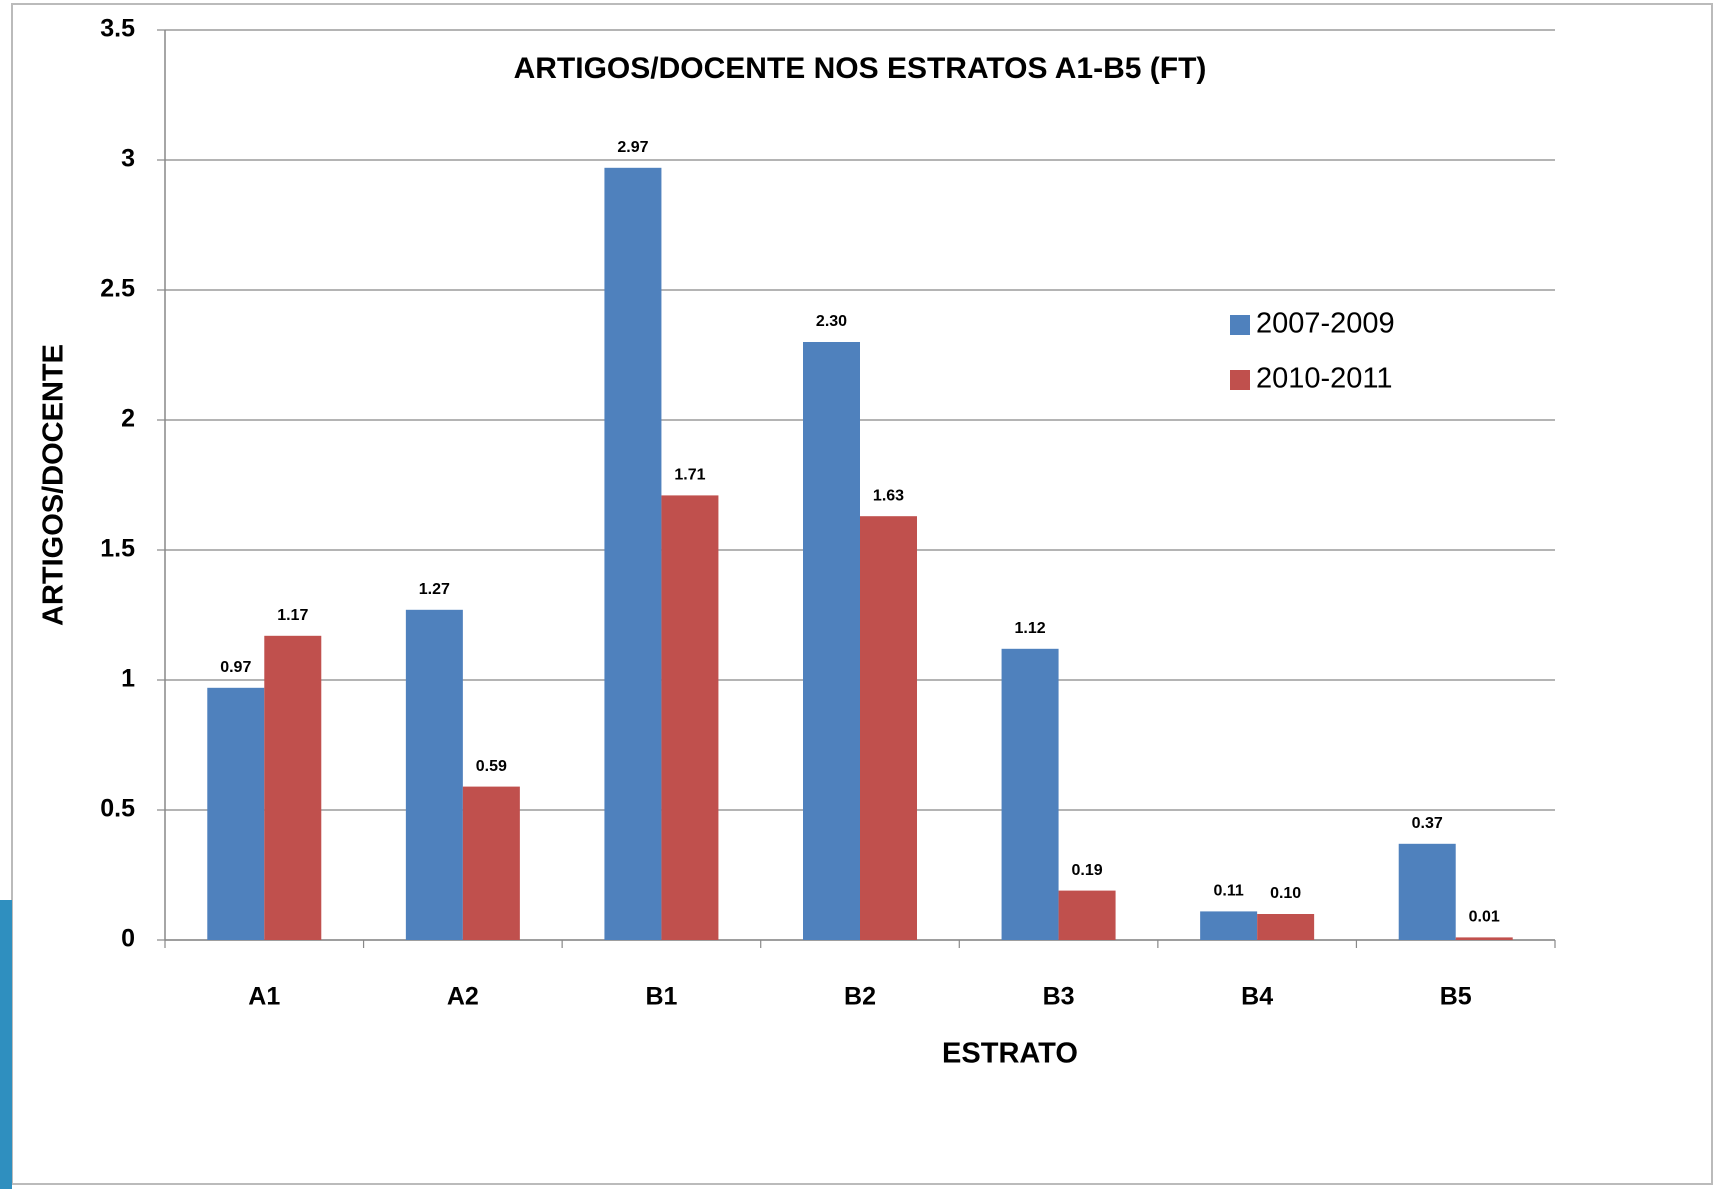 The image size is (1718, 1189). What do you see at coordinates (1456, 997) in the screenshot?
I see `x-tick-label: B5` at bounding box center [1456, 997].